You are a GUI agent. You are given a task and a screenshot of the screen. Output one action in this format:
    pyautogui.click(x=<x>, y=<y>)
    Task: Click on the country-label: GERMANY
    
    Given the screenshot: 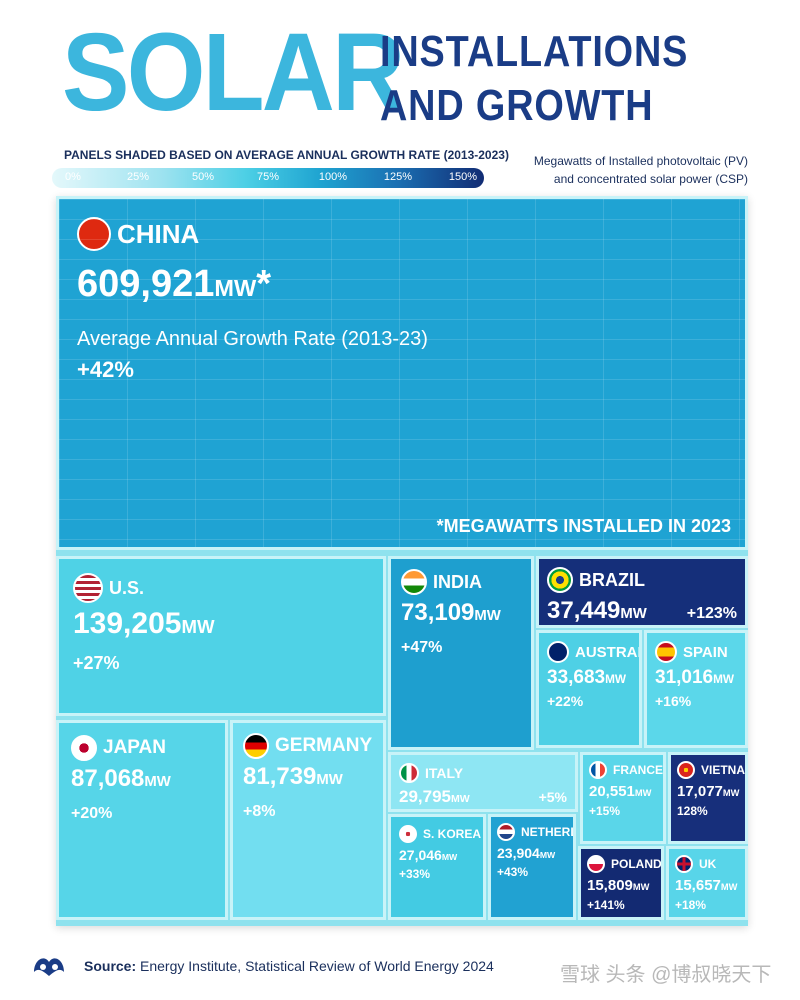 What is the action you would take?
    pyautogui.click(x=324, y=745)
    